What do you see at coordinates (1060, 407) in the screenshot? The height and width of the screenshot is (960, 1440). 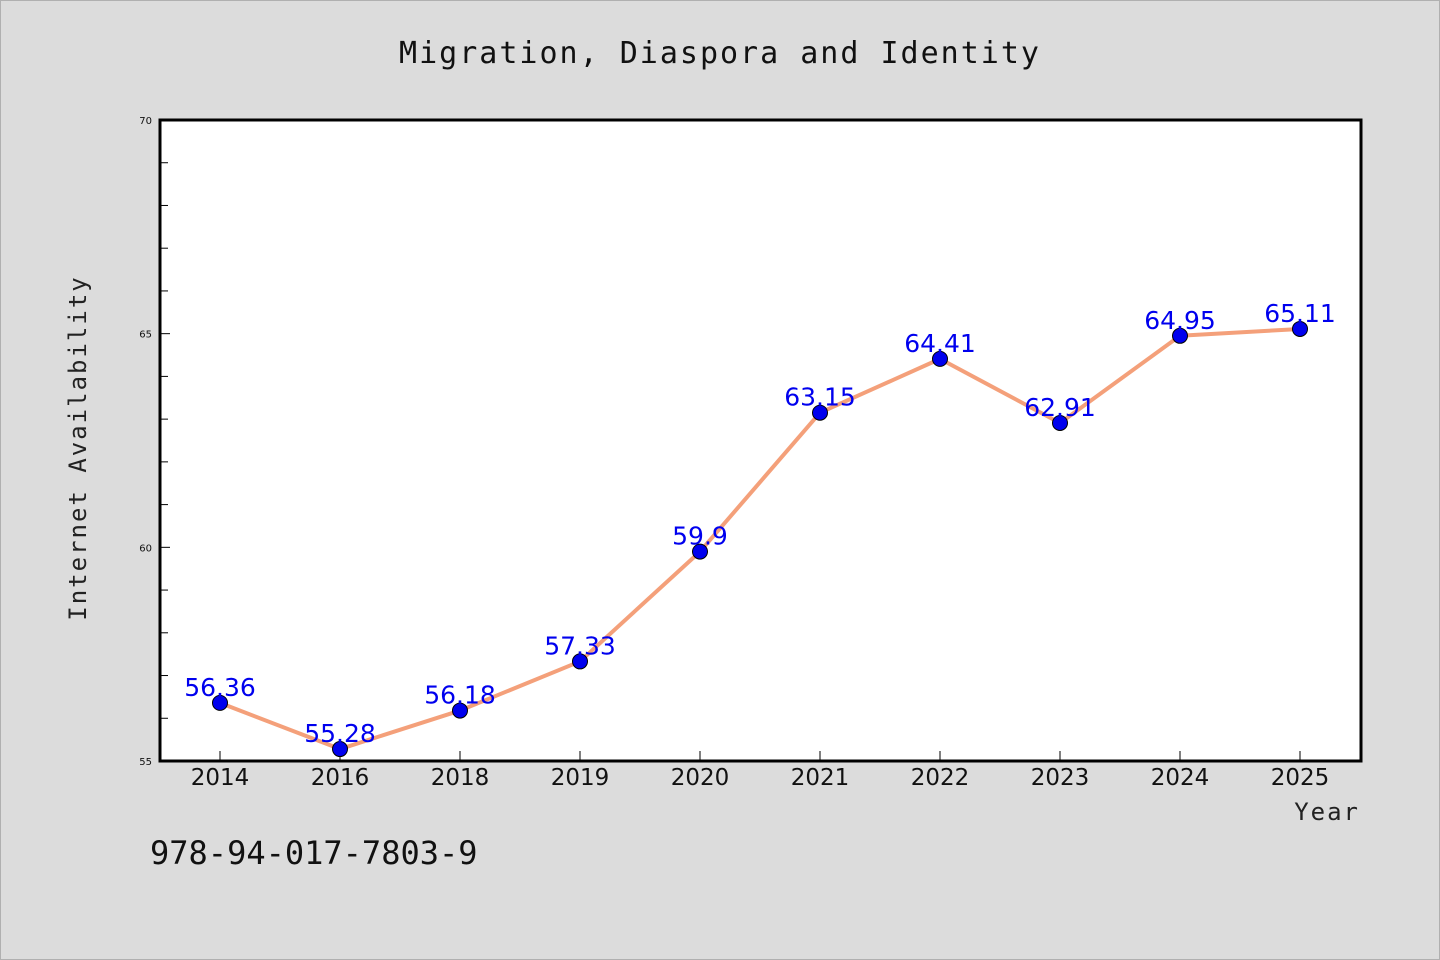 I see `data-label: 62.91` at bounding box center [1060, 407].